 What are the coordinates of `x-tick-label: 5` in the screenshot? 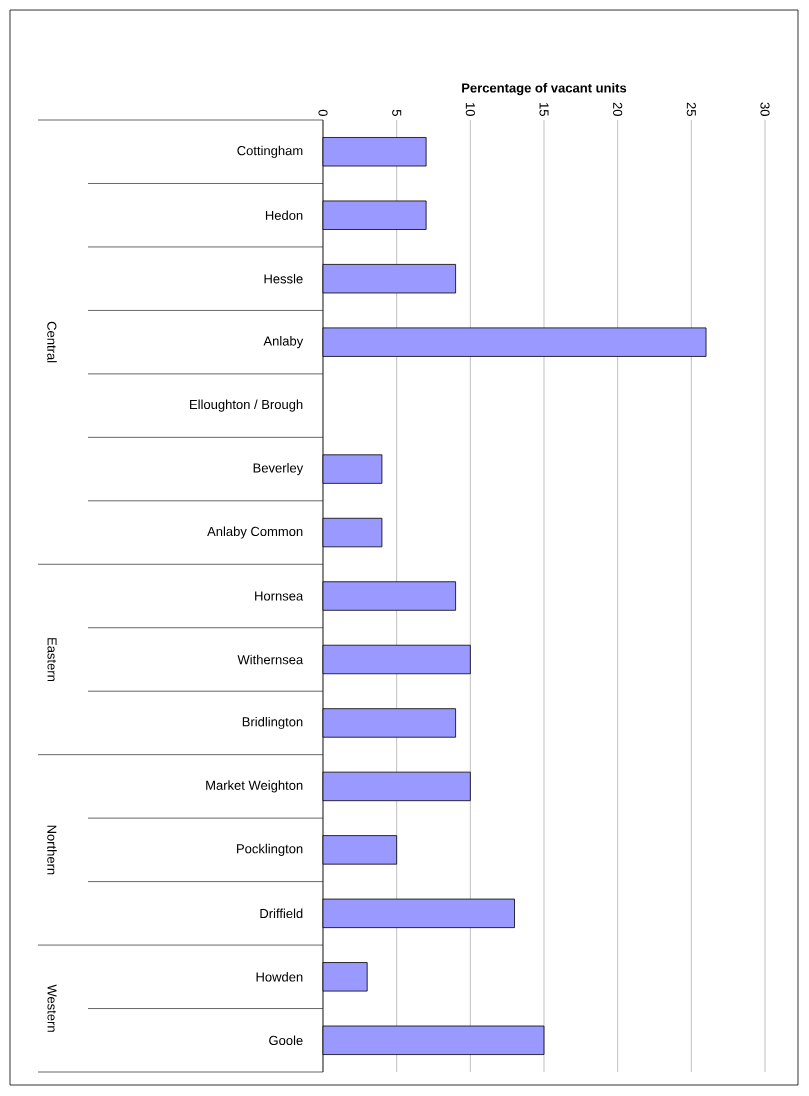 It's located at (397, 112).